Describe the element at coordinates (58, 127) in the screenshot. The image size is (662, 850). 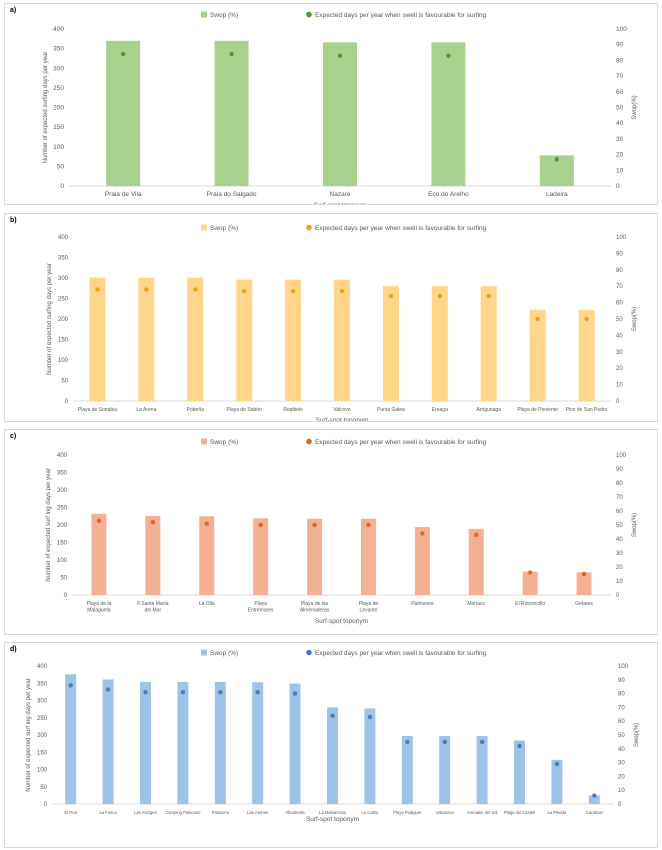
I see `y-tick-label: 150` at that location.